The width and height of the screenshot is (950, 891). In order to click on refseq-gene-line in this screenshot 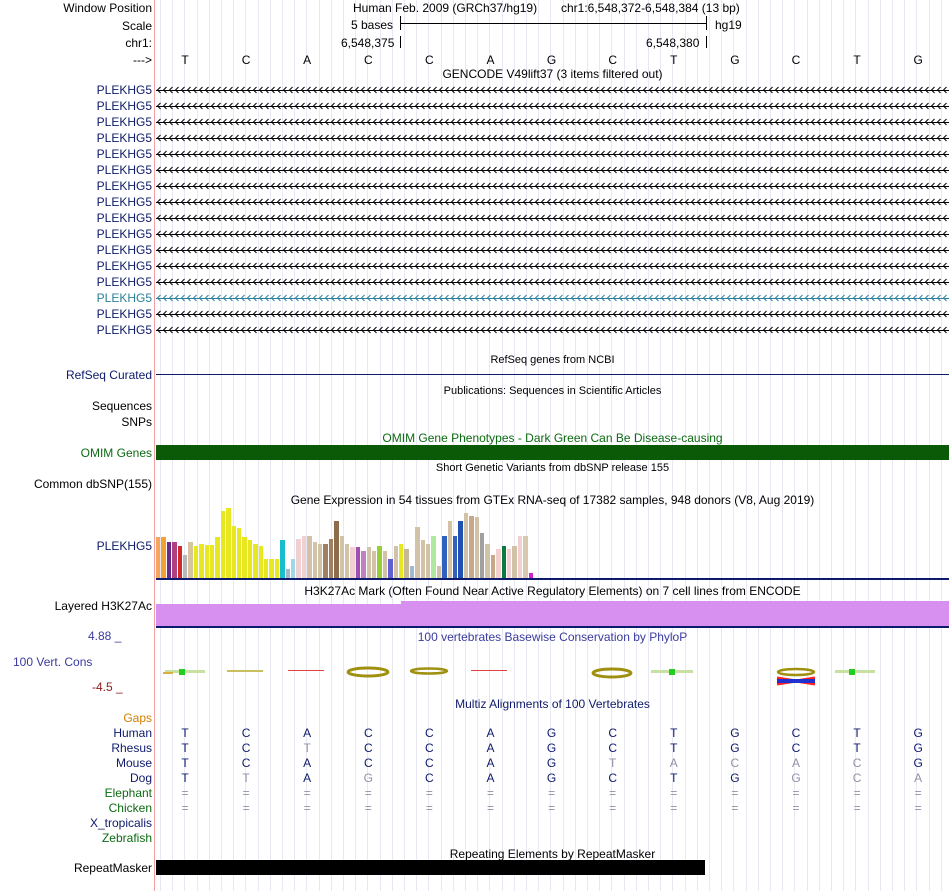, I will do `click(552, 374)`.